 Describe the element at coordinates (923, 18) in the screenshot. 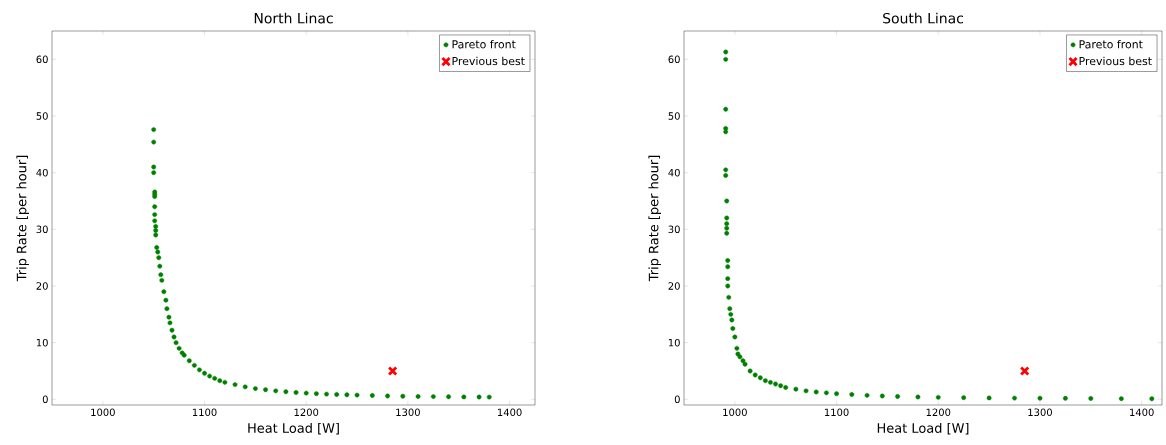

I see `chart-title: South Linac` at that location.